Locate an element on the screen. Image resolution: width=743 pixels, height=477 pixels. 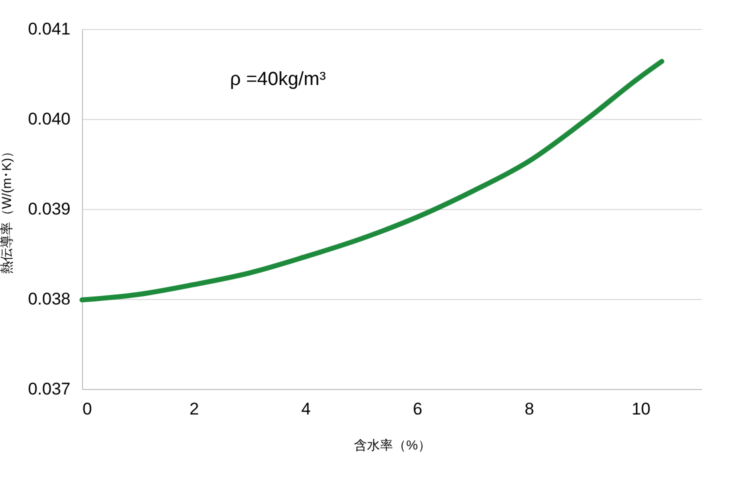
x-tick-label: 2 is located at coordinates (194, 409).